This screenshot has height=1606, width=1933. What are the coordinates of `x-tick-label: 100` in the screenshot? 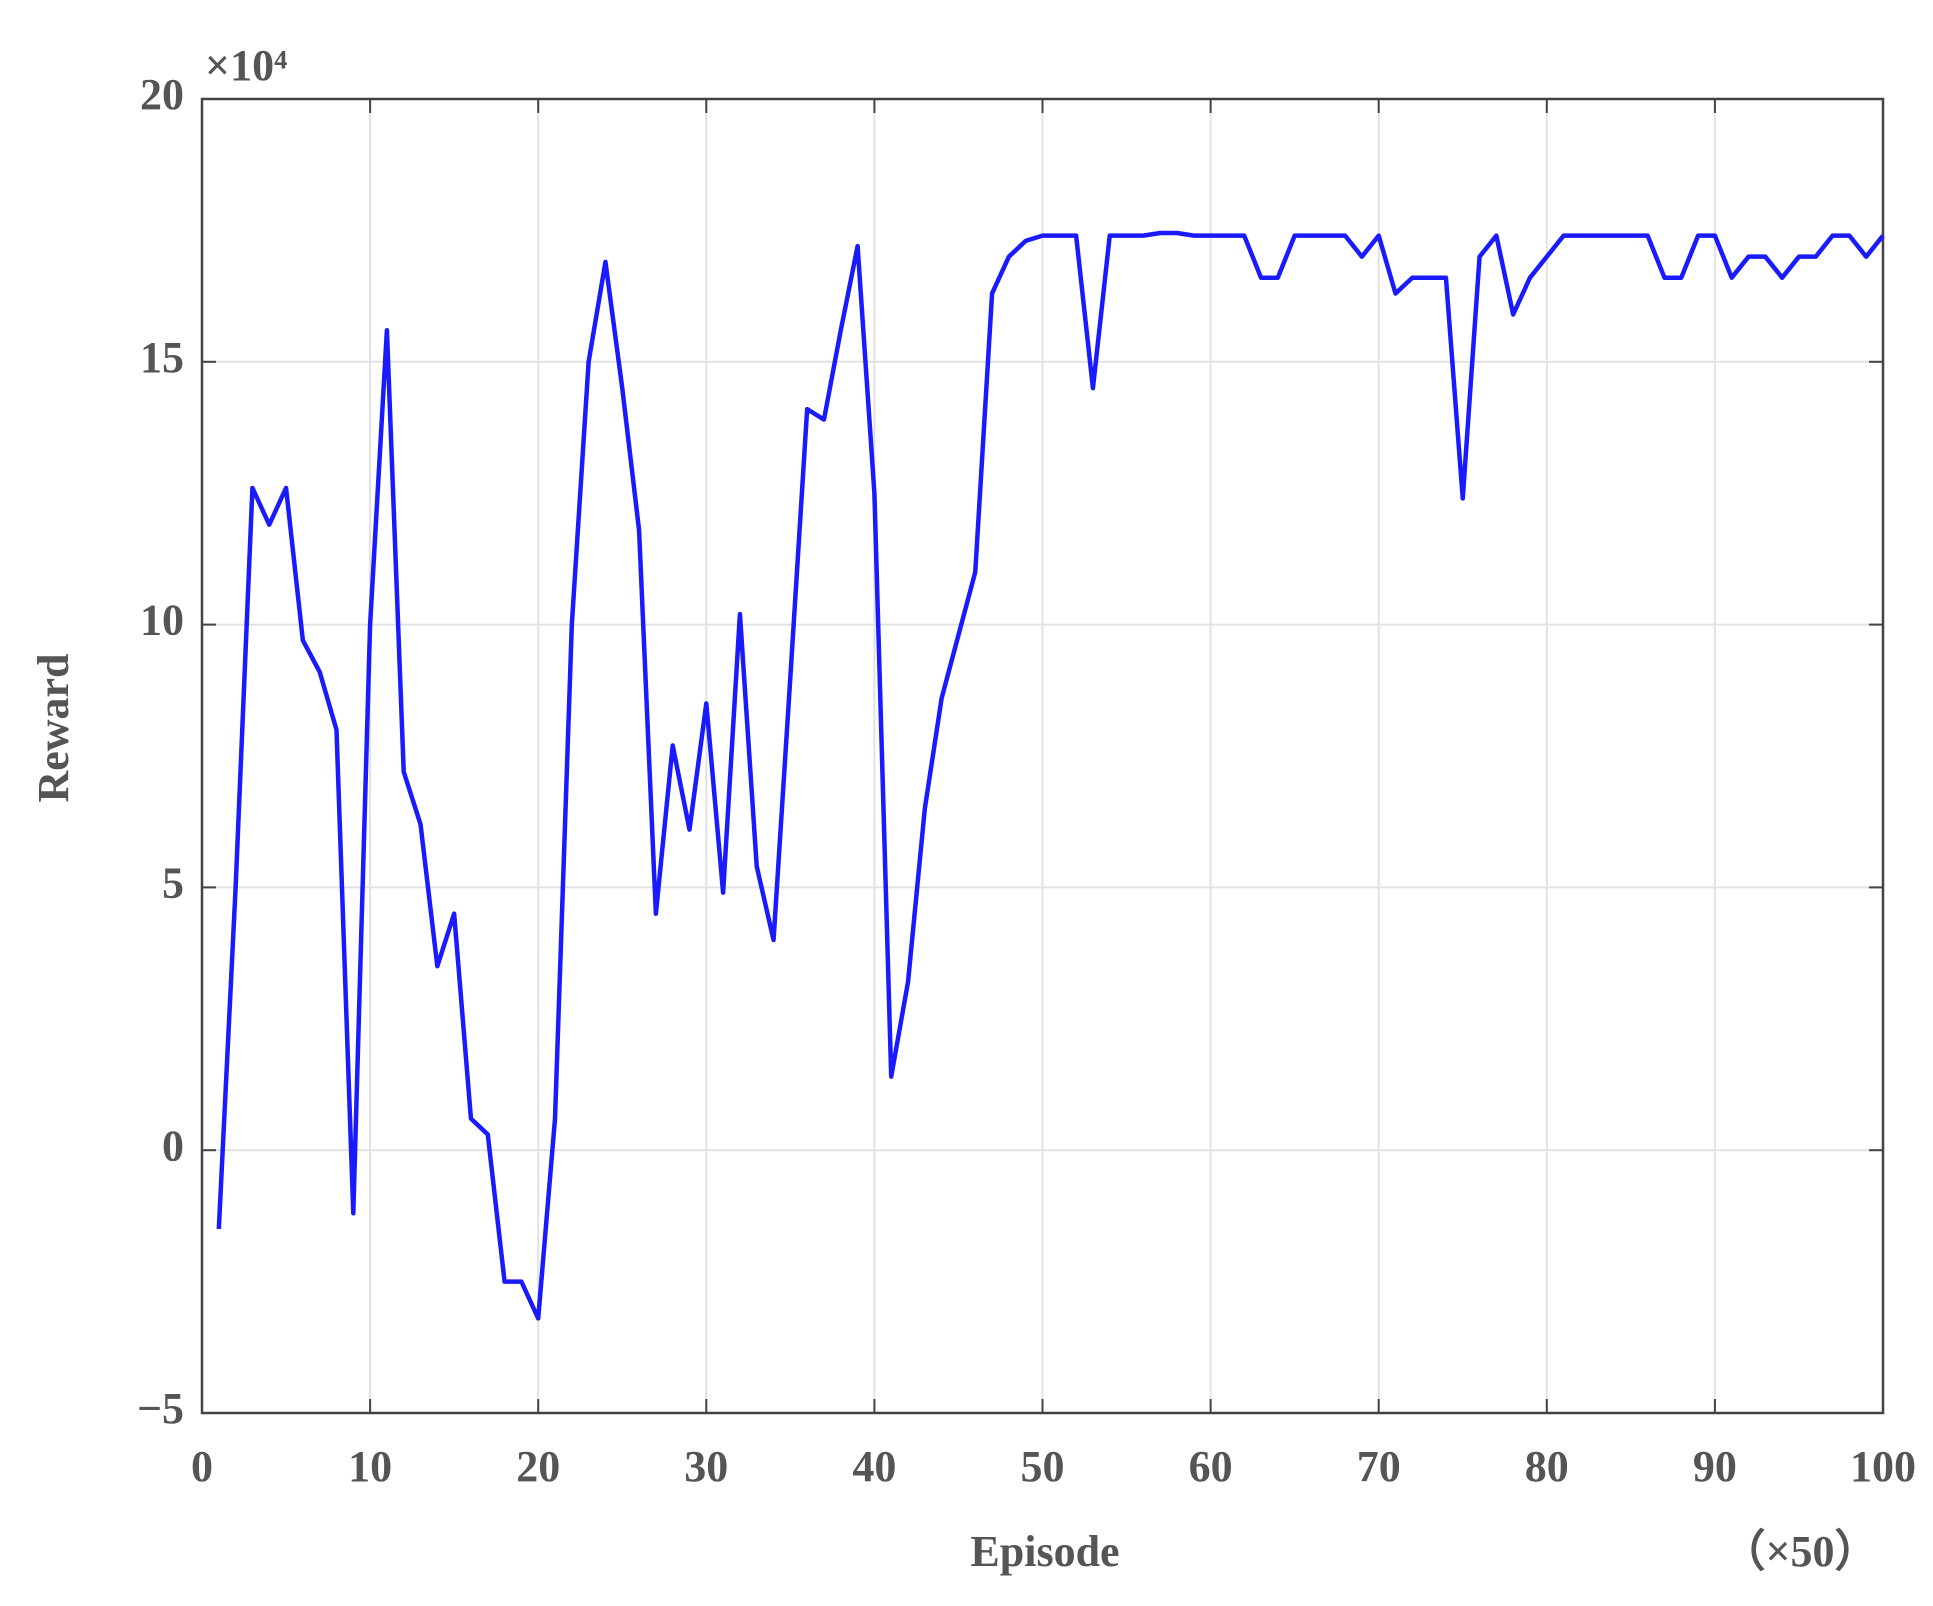 It's located at (1883, 1466).